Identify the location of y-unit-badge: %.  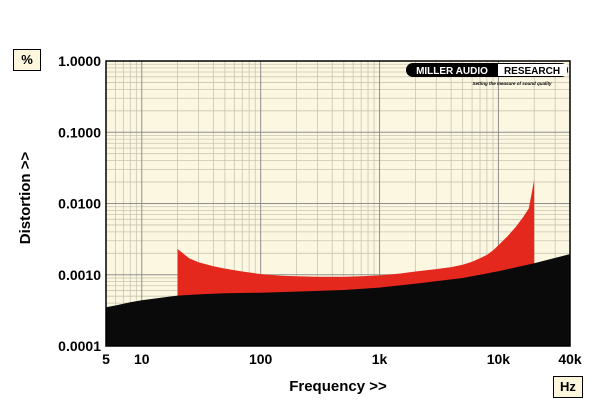
(27, 60).